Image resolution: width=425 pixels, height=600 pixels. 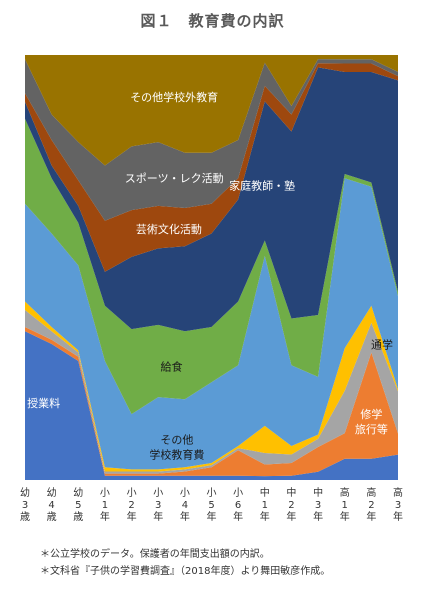 What do you see at coordinates (262, 186) in the screenshot?
I see `series-label: 家庭教師・塾` at bounding box center [262, 186].